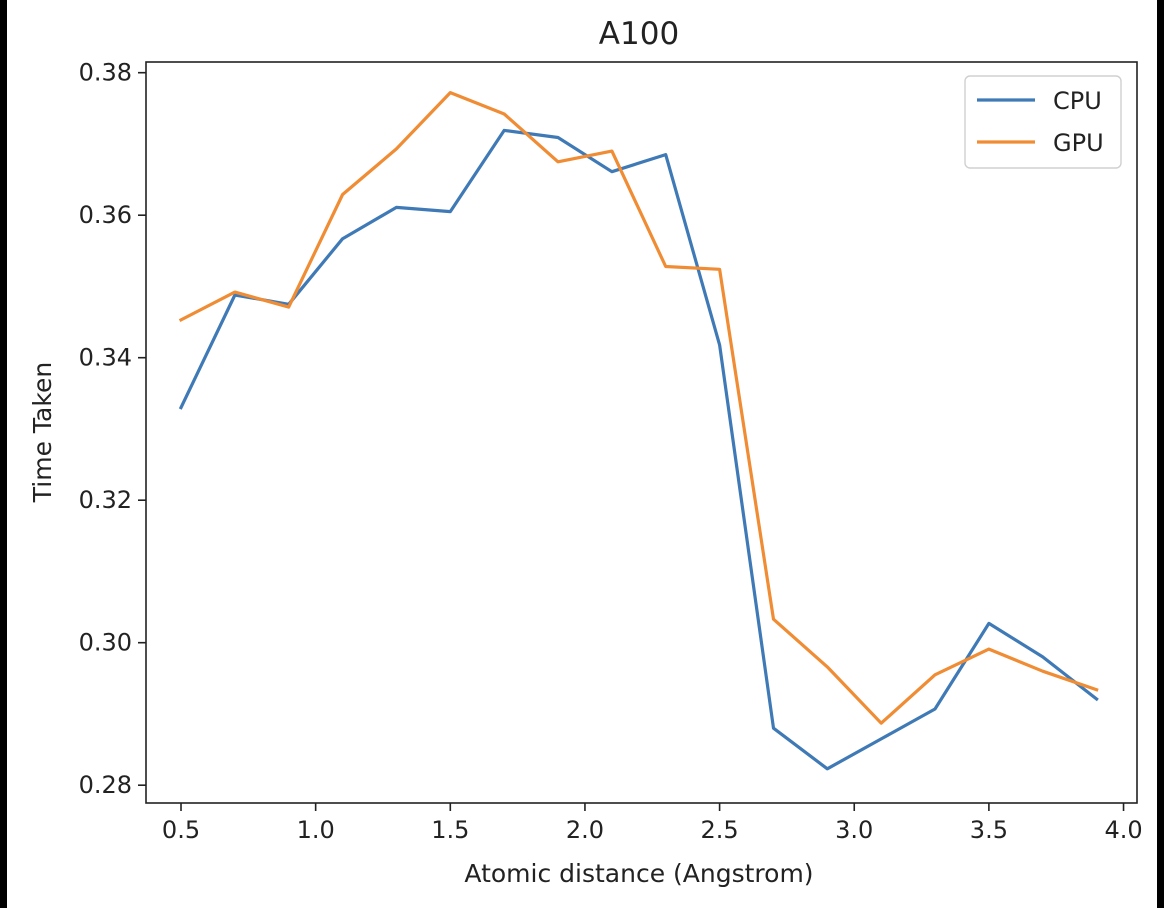  I want to click on y-tick-label: 0.36, so click(105, 215).